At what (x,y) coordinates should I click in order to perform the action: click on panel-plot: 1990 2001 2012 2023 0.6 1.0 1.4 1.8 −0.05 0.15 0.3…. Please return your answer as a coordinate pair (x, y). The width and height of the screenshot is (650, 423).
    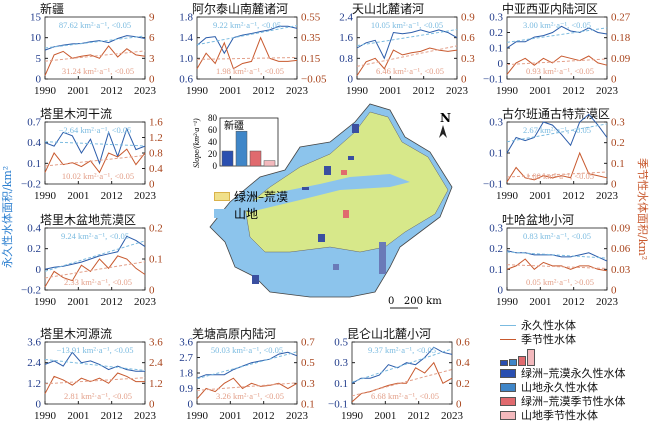
    Looking at the image, I should click on (253, 55).